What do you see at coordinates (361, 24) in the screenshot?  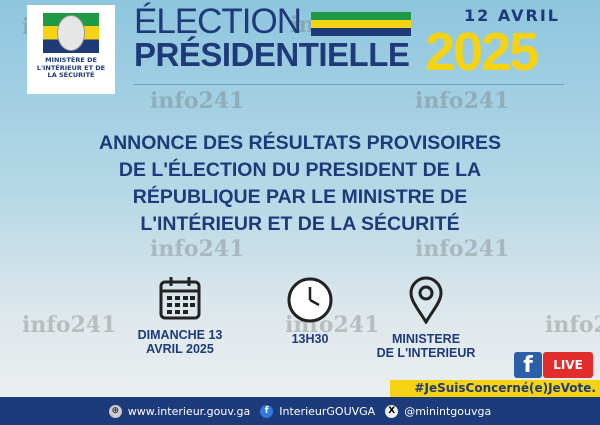 I see `gabon-flag` at bounding box center [361, 24].